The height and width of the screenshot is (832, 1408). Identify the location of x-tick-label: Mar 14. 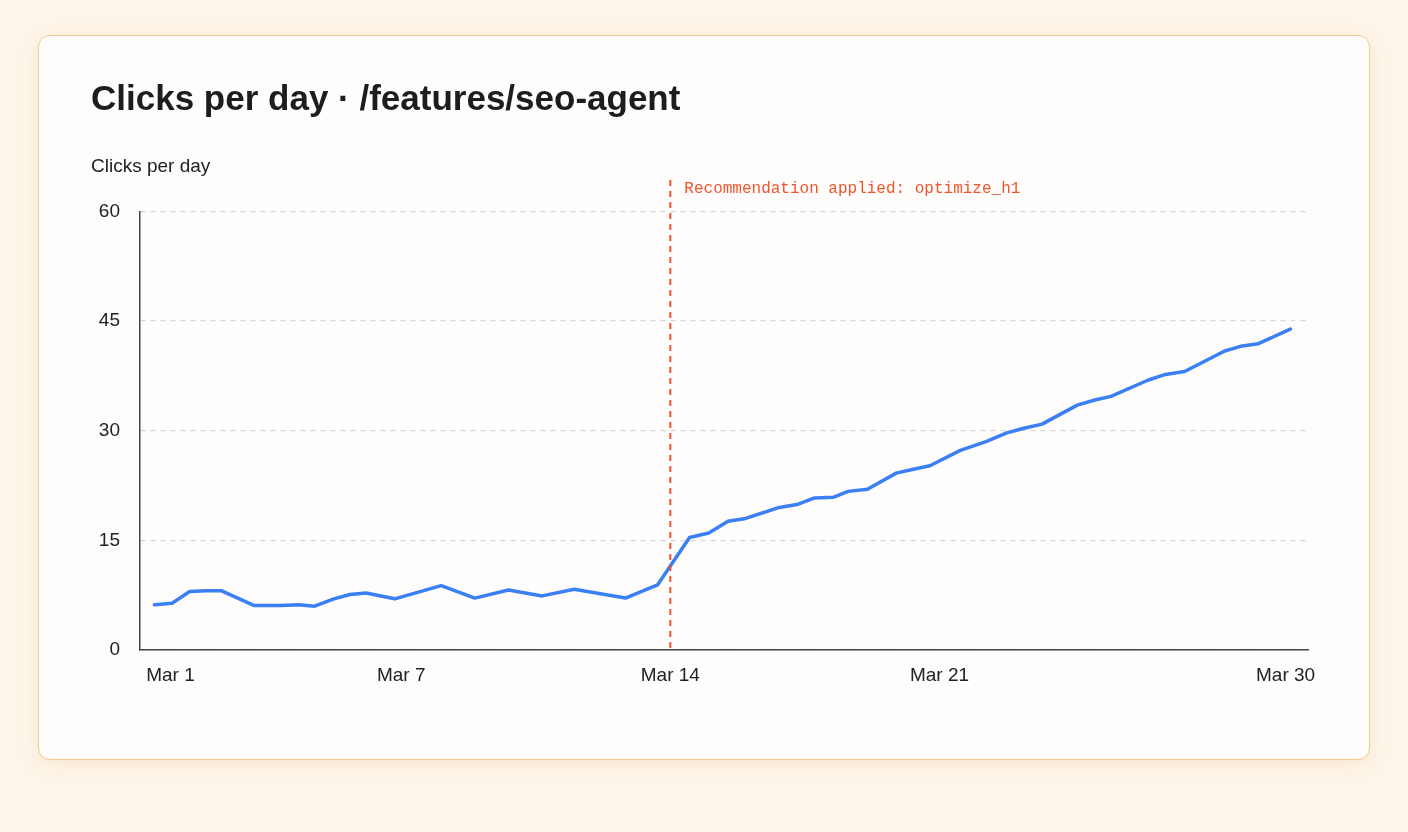
(670, 674).